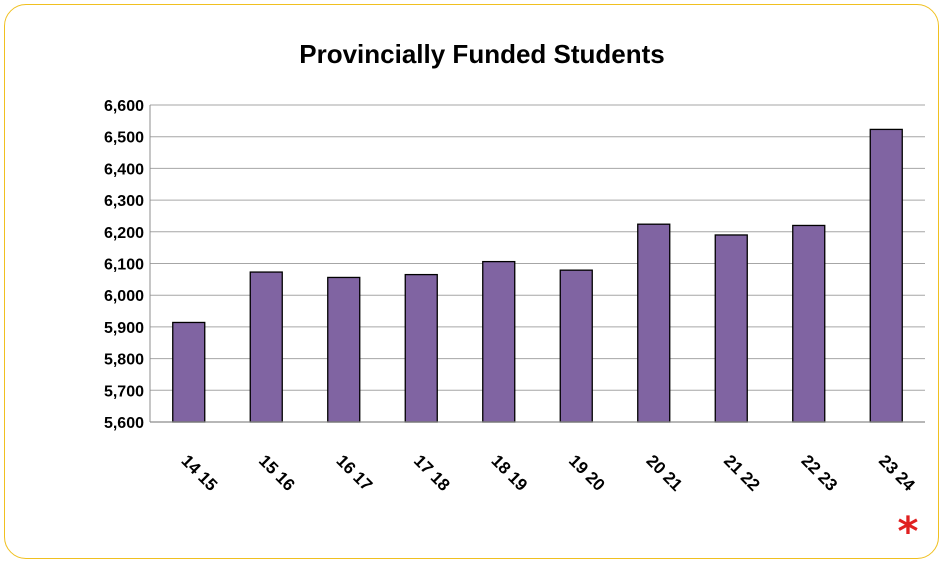 This screenshot has width=945, height=565. I want to click on x-tick-label: 18 19, so click(510, 473).